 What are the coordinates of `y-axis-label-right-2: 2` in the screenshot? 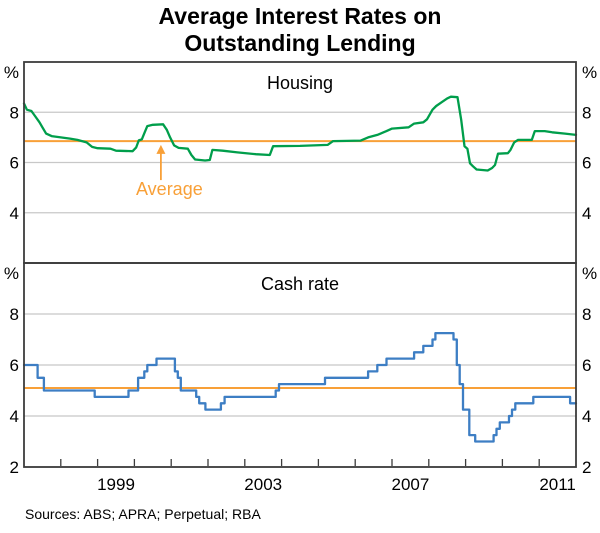 It's located at (586, 467).